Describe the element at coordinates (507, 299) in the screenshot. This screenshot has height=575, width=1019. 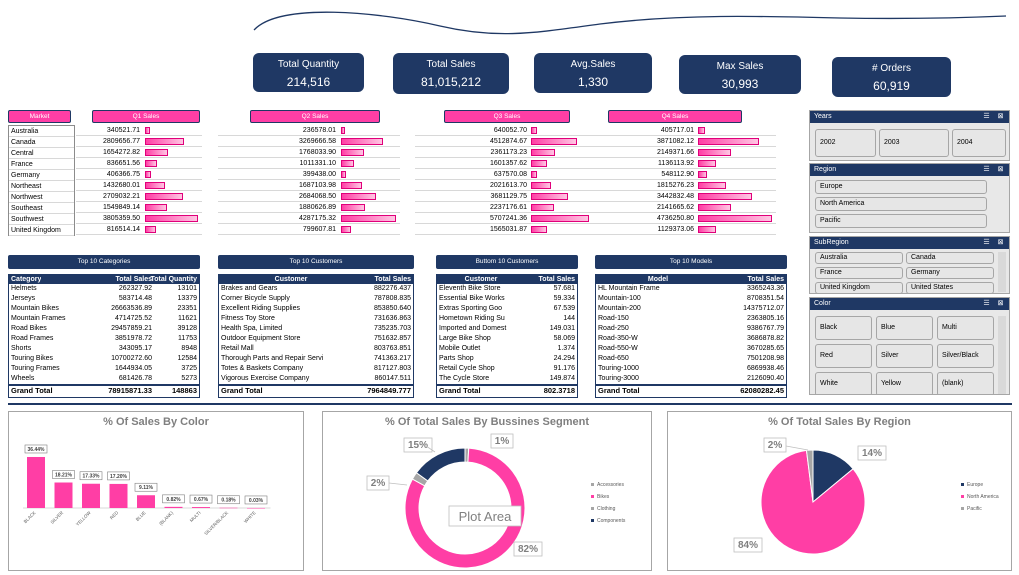
I see `table-row: Essential Bike Works 59.334` at that location.